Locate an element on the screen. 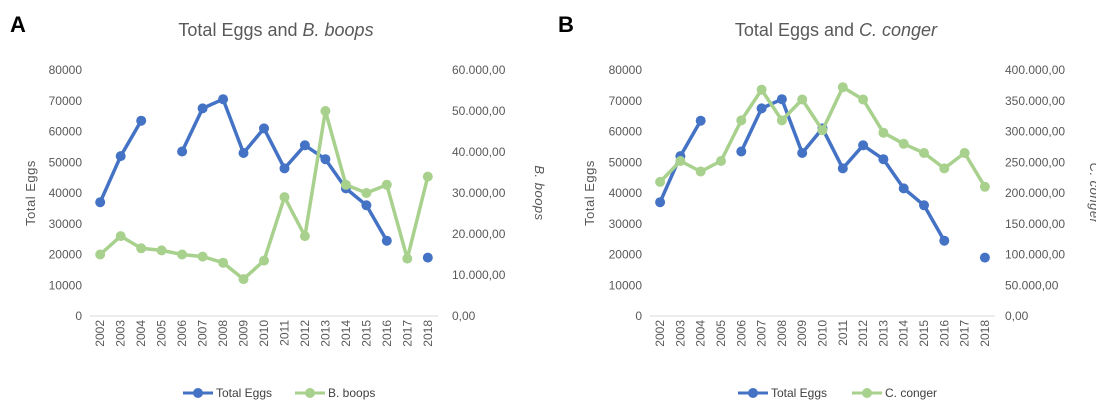  panel-label: A is located at coordinates (18, 24).